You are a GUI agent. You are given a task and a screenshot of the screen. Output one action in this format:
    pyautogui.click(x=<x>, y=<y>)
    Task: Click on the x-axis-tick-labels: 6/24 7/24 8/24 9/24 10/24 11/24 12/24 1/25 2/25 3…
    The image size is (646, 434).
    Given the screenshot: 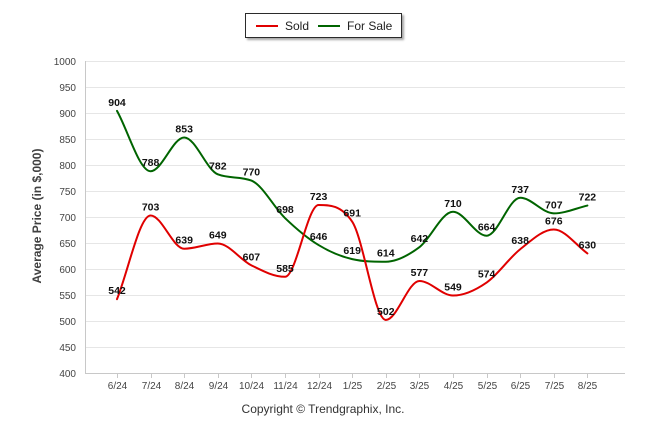 What is the action you would take?
    pyautogui.click(x=353, y=386)
    